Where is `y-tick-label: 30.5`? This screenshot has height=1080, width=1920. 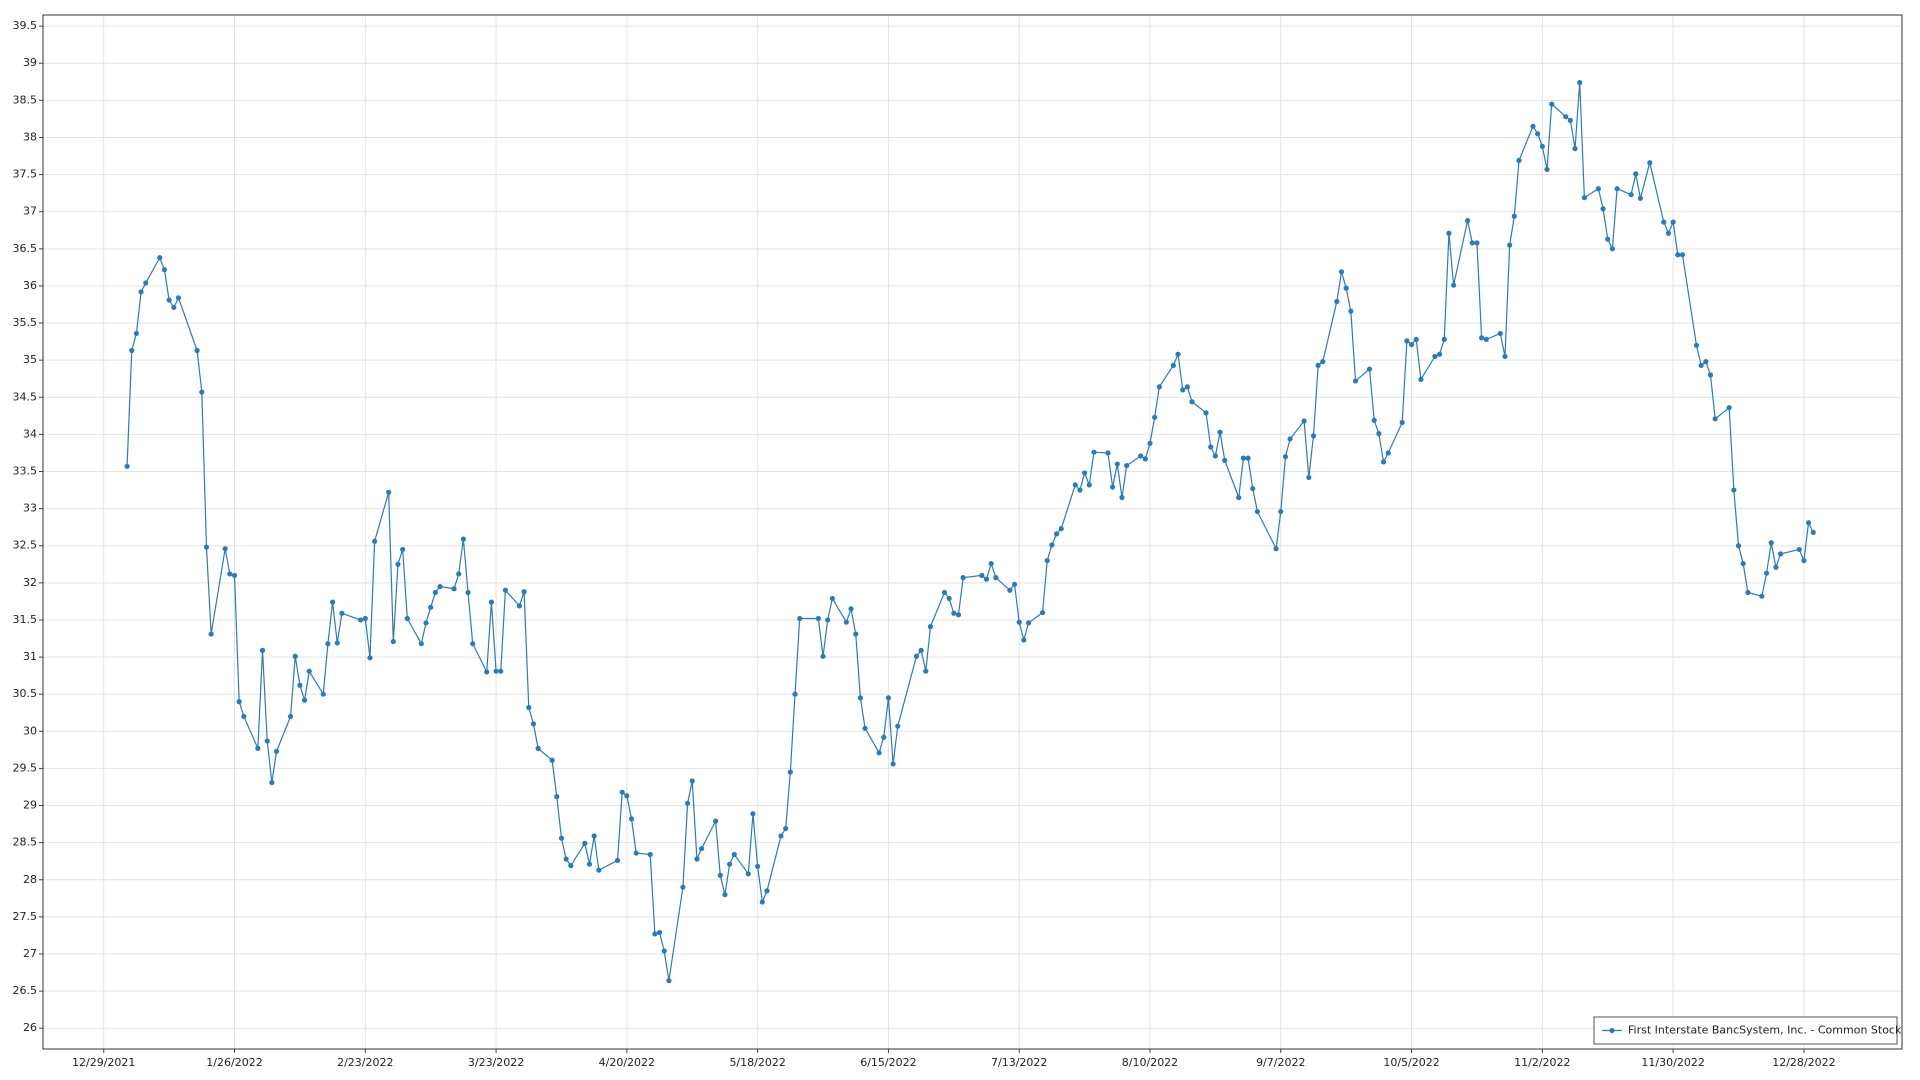
y-tick-label: 30.5 is located at coordinates (25, 693).